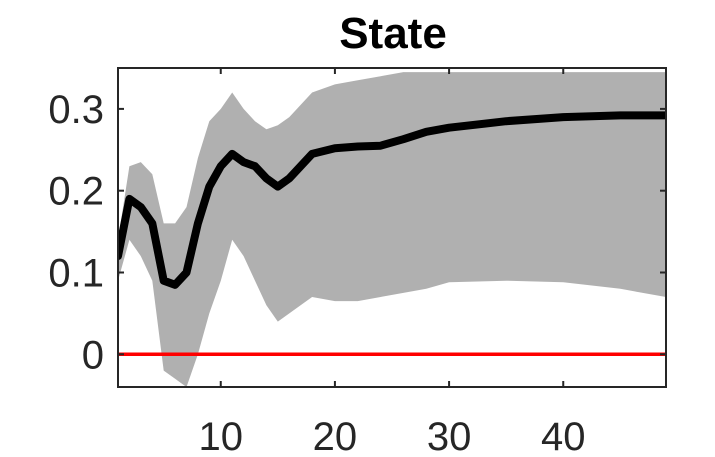 The height and width of the screenshot is (457, 715). I want to click on x-tick-label: 10, so click(221, 436).